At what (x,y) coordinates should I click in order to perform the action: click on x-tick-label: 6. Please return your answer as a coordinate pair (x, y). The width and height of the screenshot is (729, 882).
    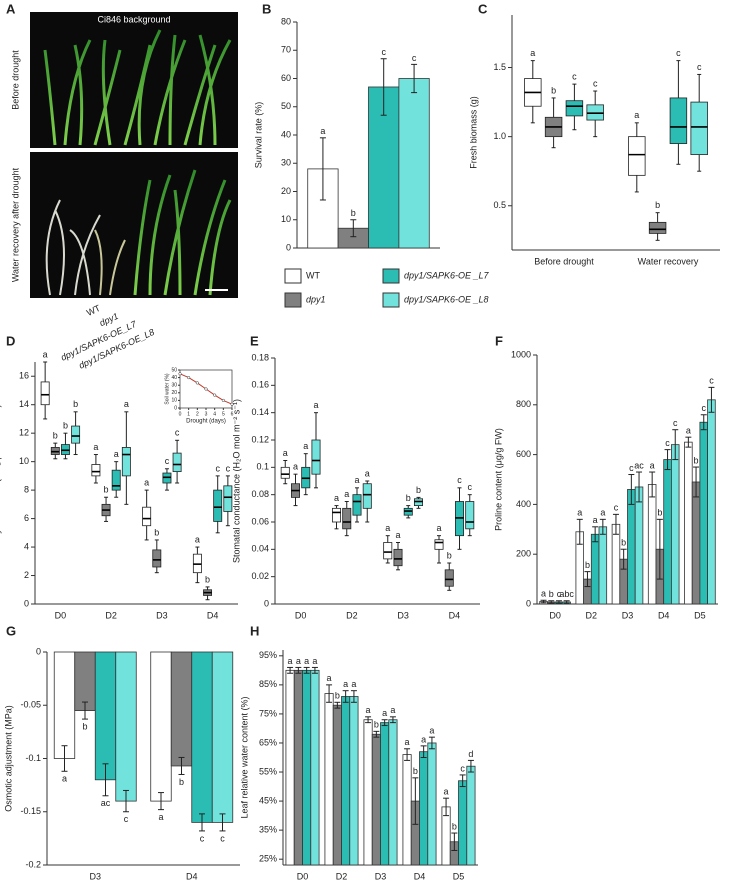
    Looking at the image, I should click on (232, 414).